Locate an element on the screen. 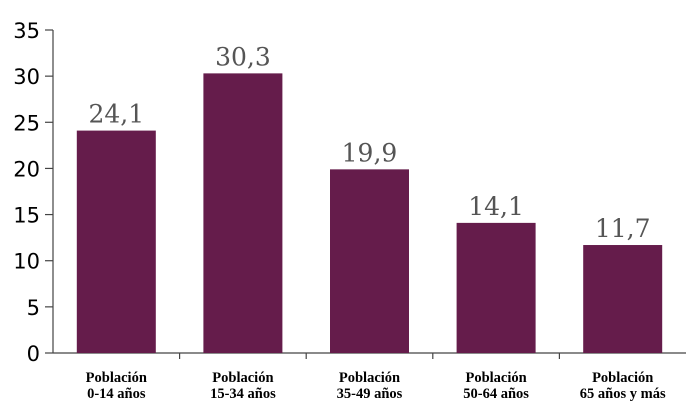 The width and height of the screenshot is (686, 402). y-tick-label: 30 is located at coordinates (26, 77).